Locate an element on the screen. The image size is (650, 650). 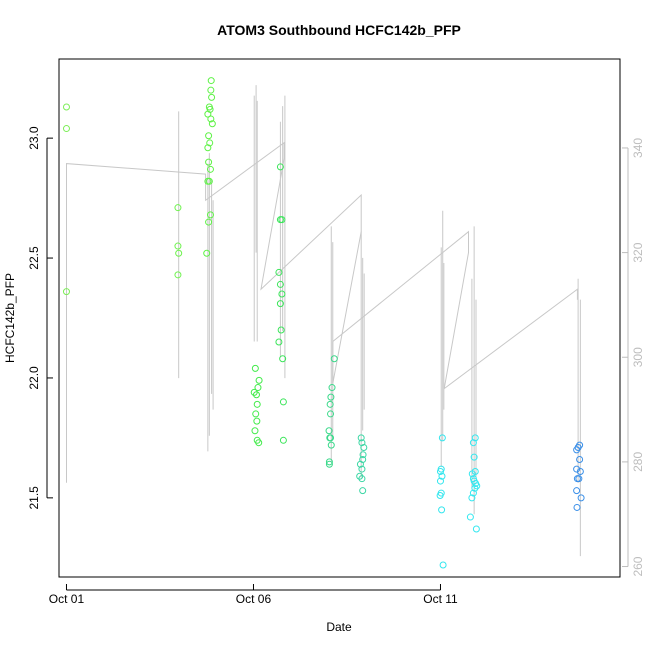
chart-title: ATOM3 Southbound HCFC142b_PFP is located at coordinates (339, 30).